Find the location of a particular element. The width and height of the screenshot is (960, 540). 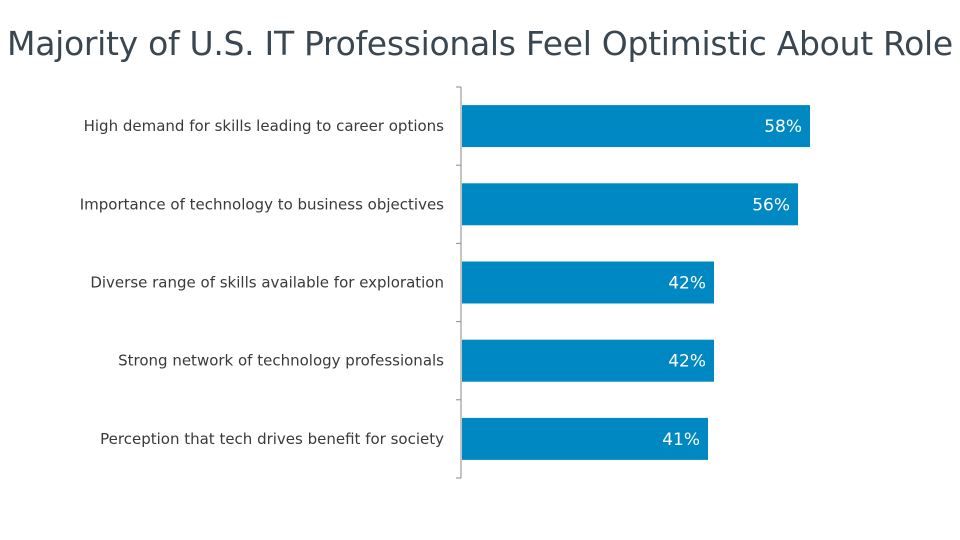

bar-value-label: 58% is located at coordinates (783, 127).